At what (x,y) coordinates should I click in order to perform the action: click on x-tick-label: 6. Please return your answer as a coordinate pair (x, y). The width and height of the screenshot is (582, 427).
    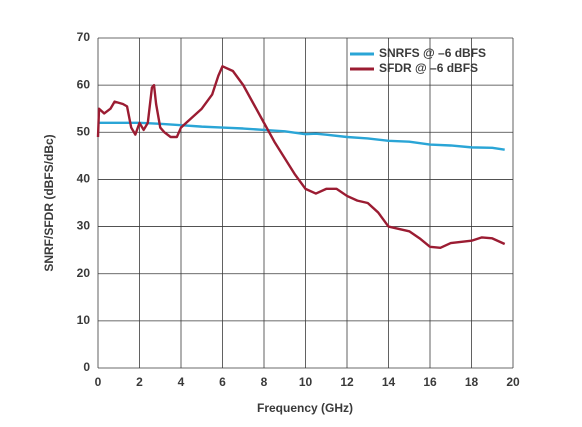
    Looking at the image, I should click on (222, 382).